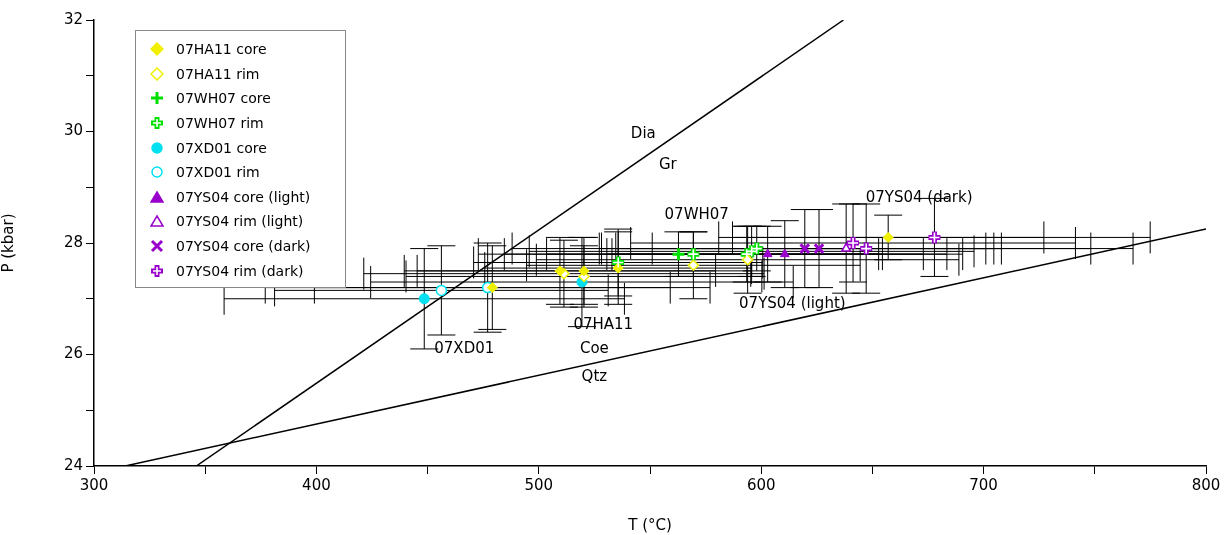  Describe the element at coordinates (316, 484) in the screenshot. I see `x-tick-label: 400` at that location.